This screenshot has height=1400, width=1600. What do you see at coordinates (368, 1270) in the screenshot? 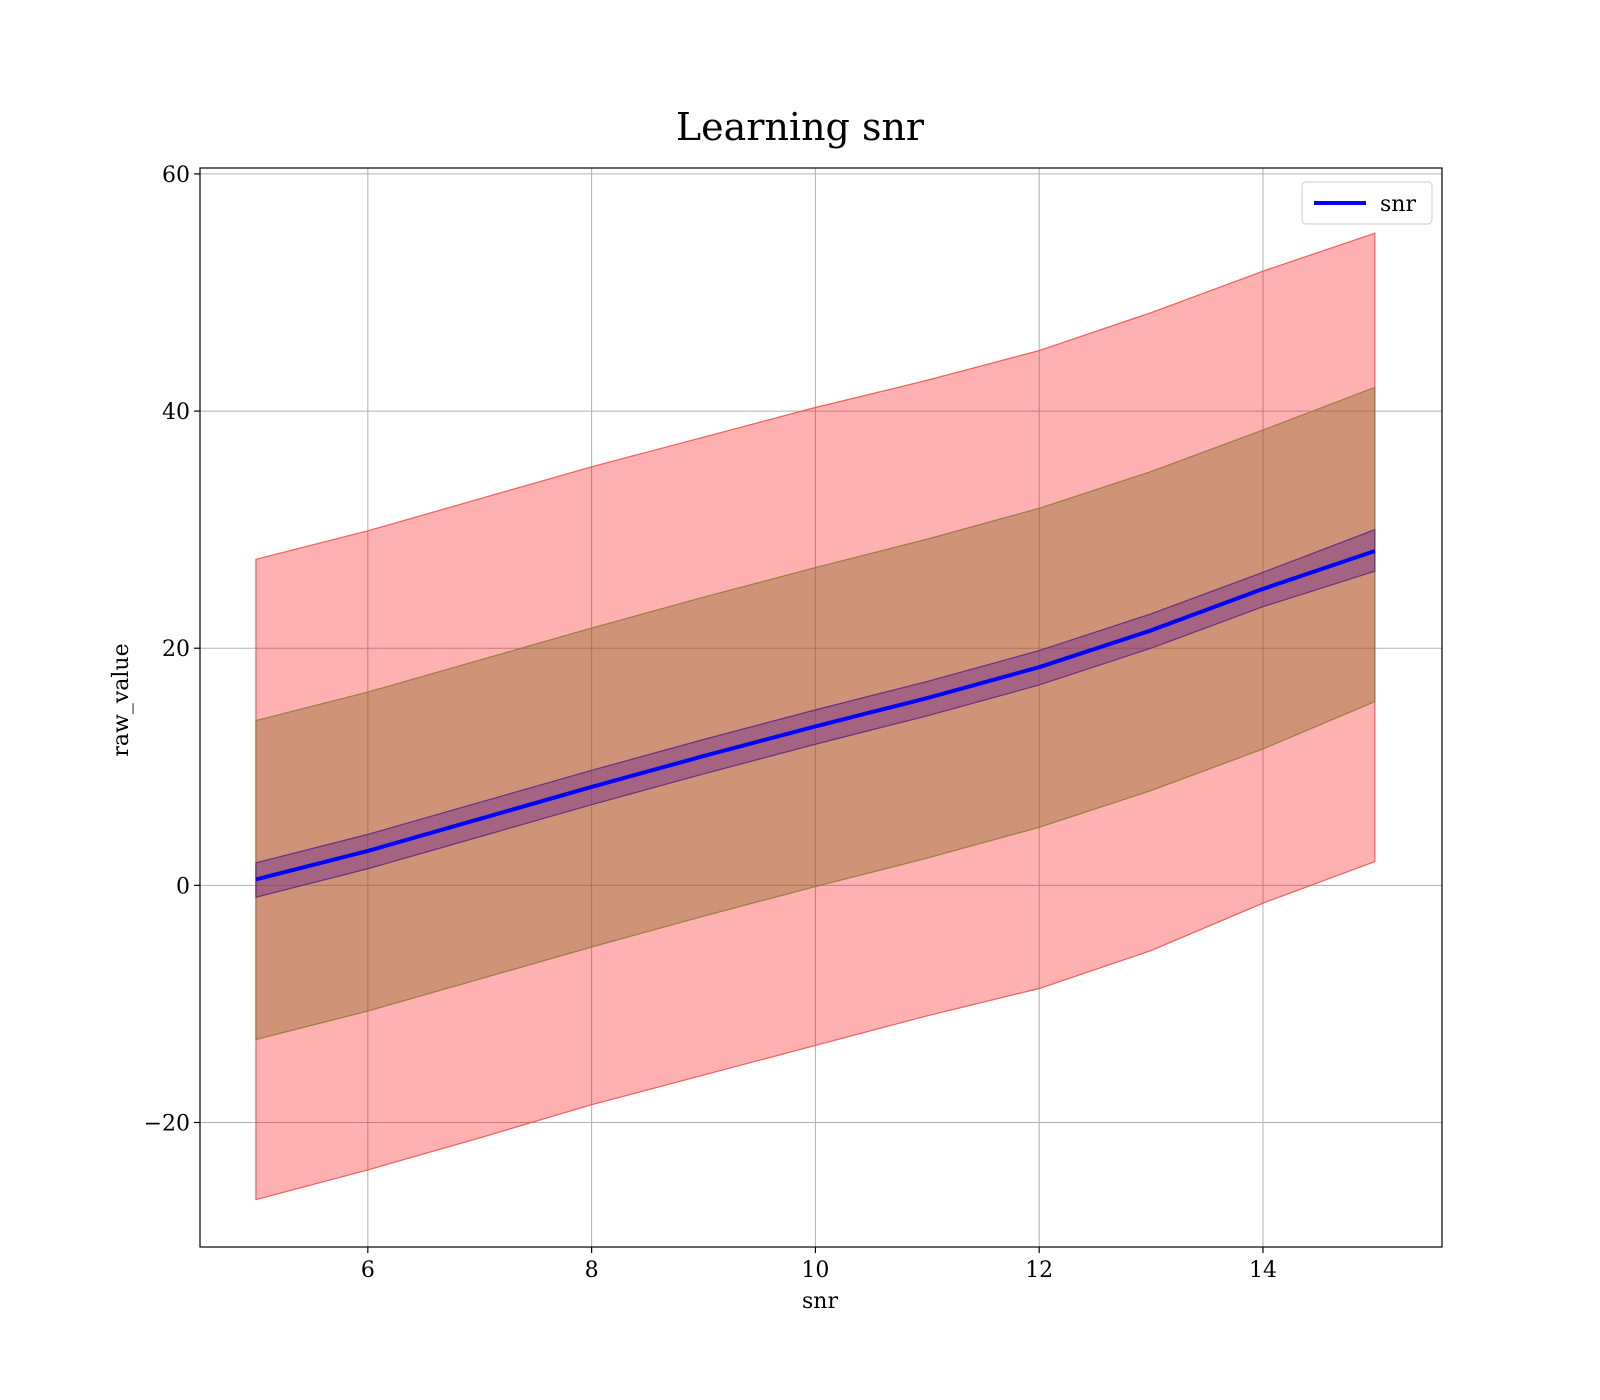
I see `x-tick-label-0: 6` at bounding box center [368, 1270].